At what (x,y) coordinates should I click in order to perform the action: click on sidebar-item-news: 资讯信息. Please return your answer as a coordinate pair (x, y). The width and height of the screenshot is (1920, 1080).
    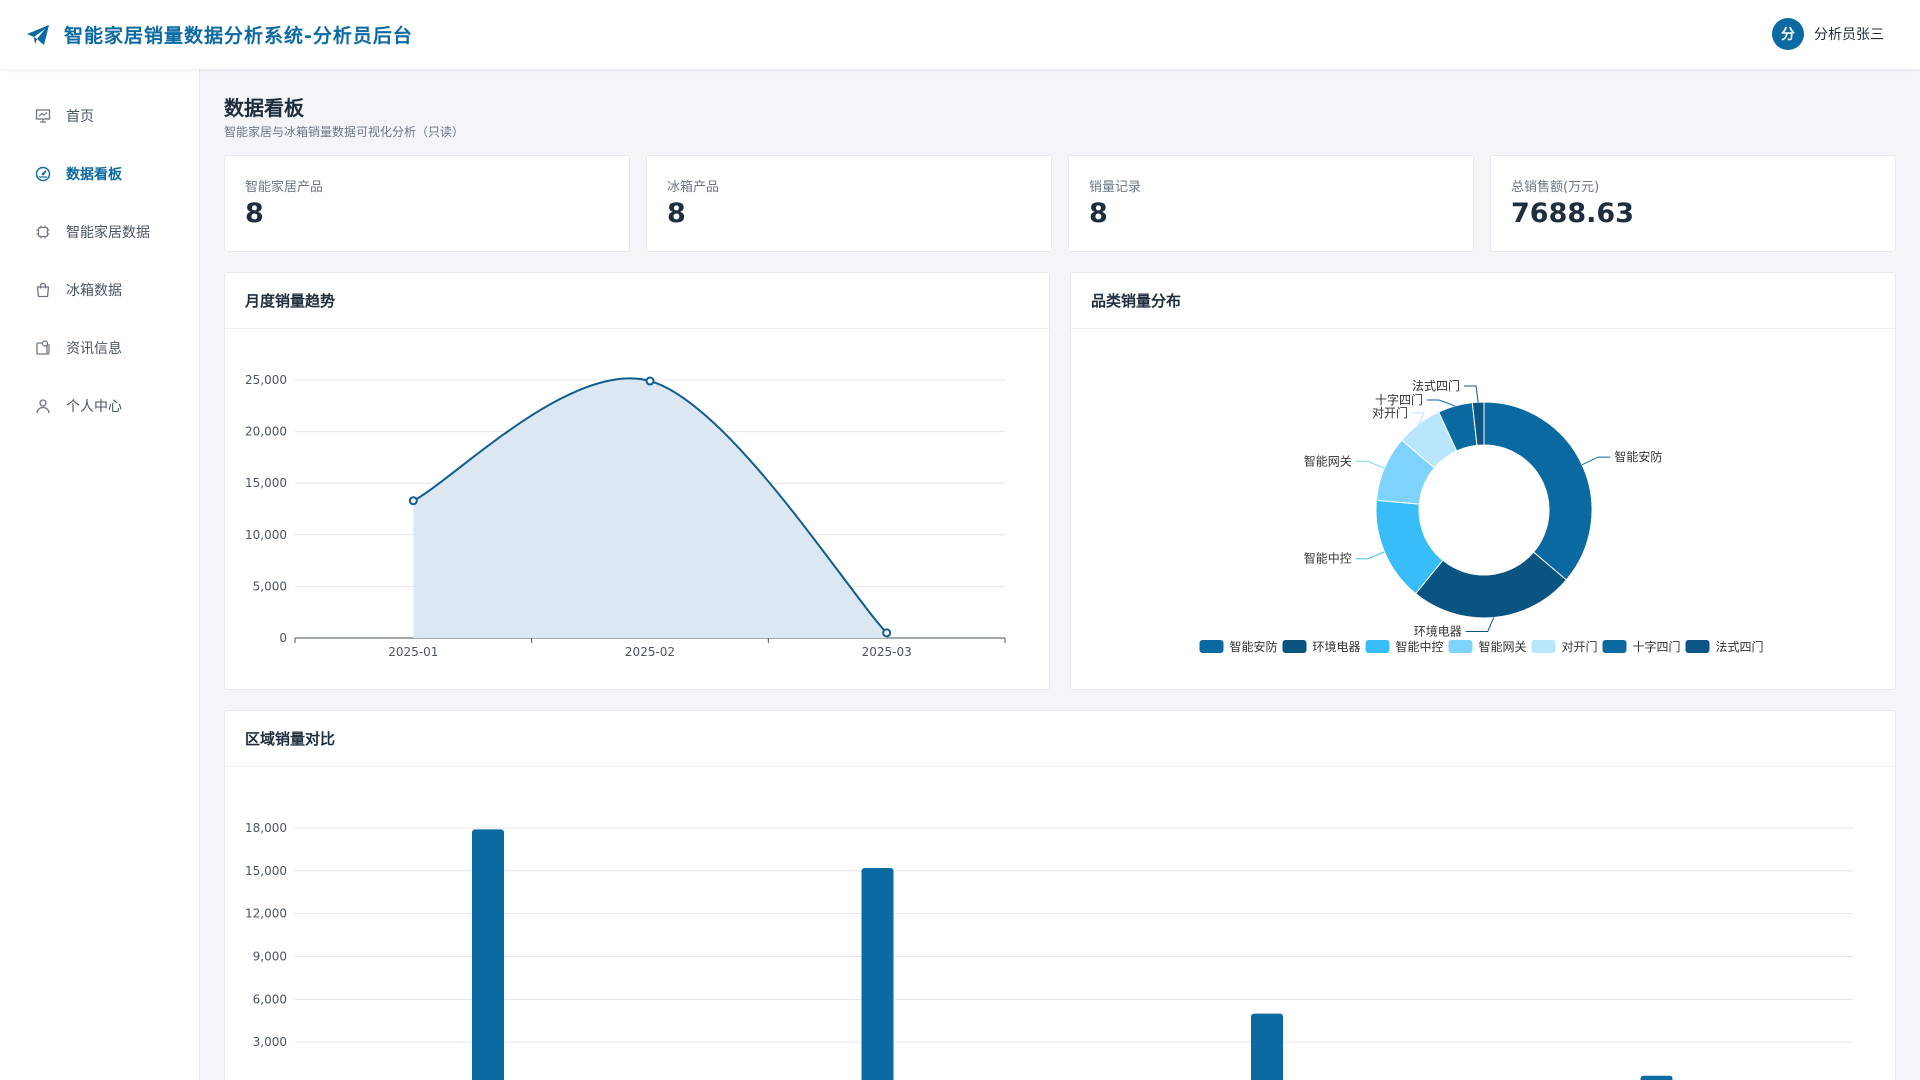
    Looking at the image, I should click on (100, 348).